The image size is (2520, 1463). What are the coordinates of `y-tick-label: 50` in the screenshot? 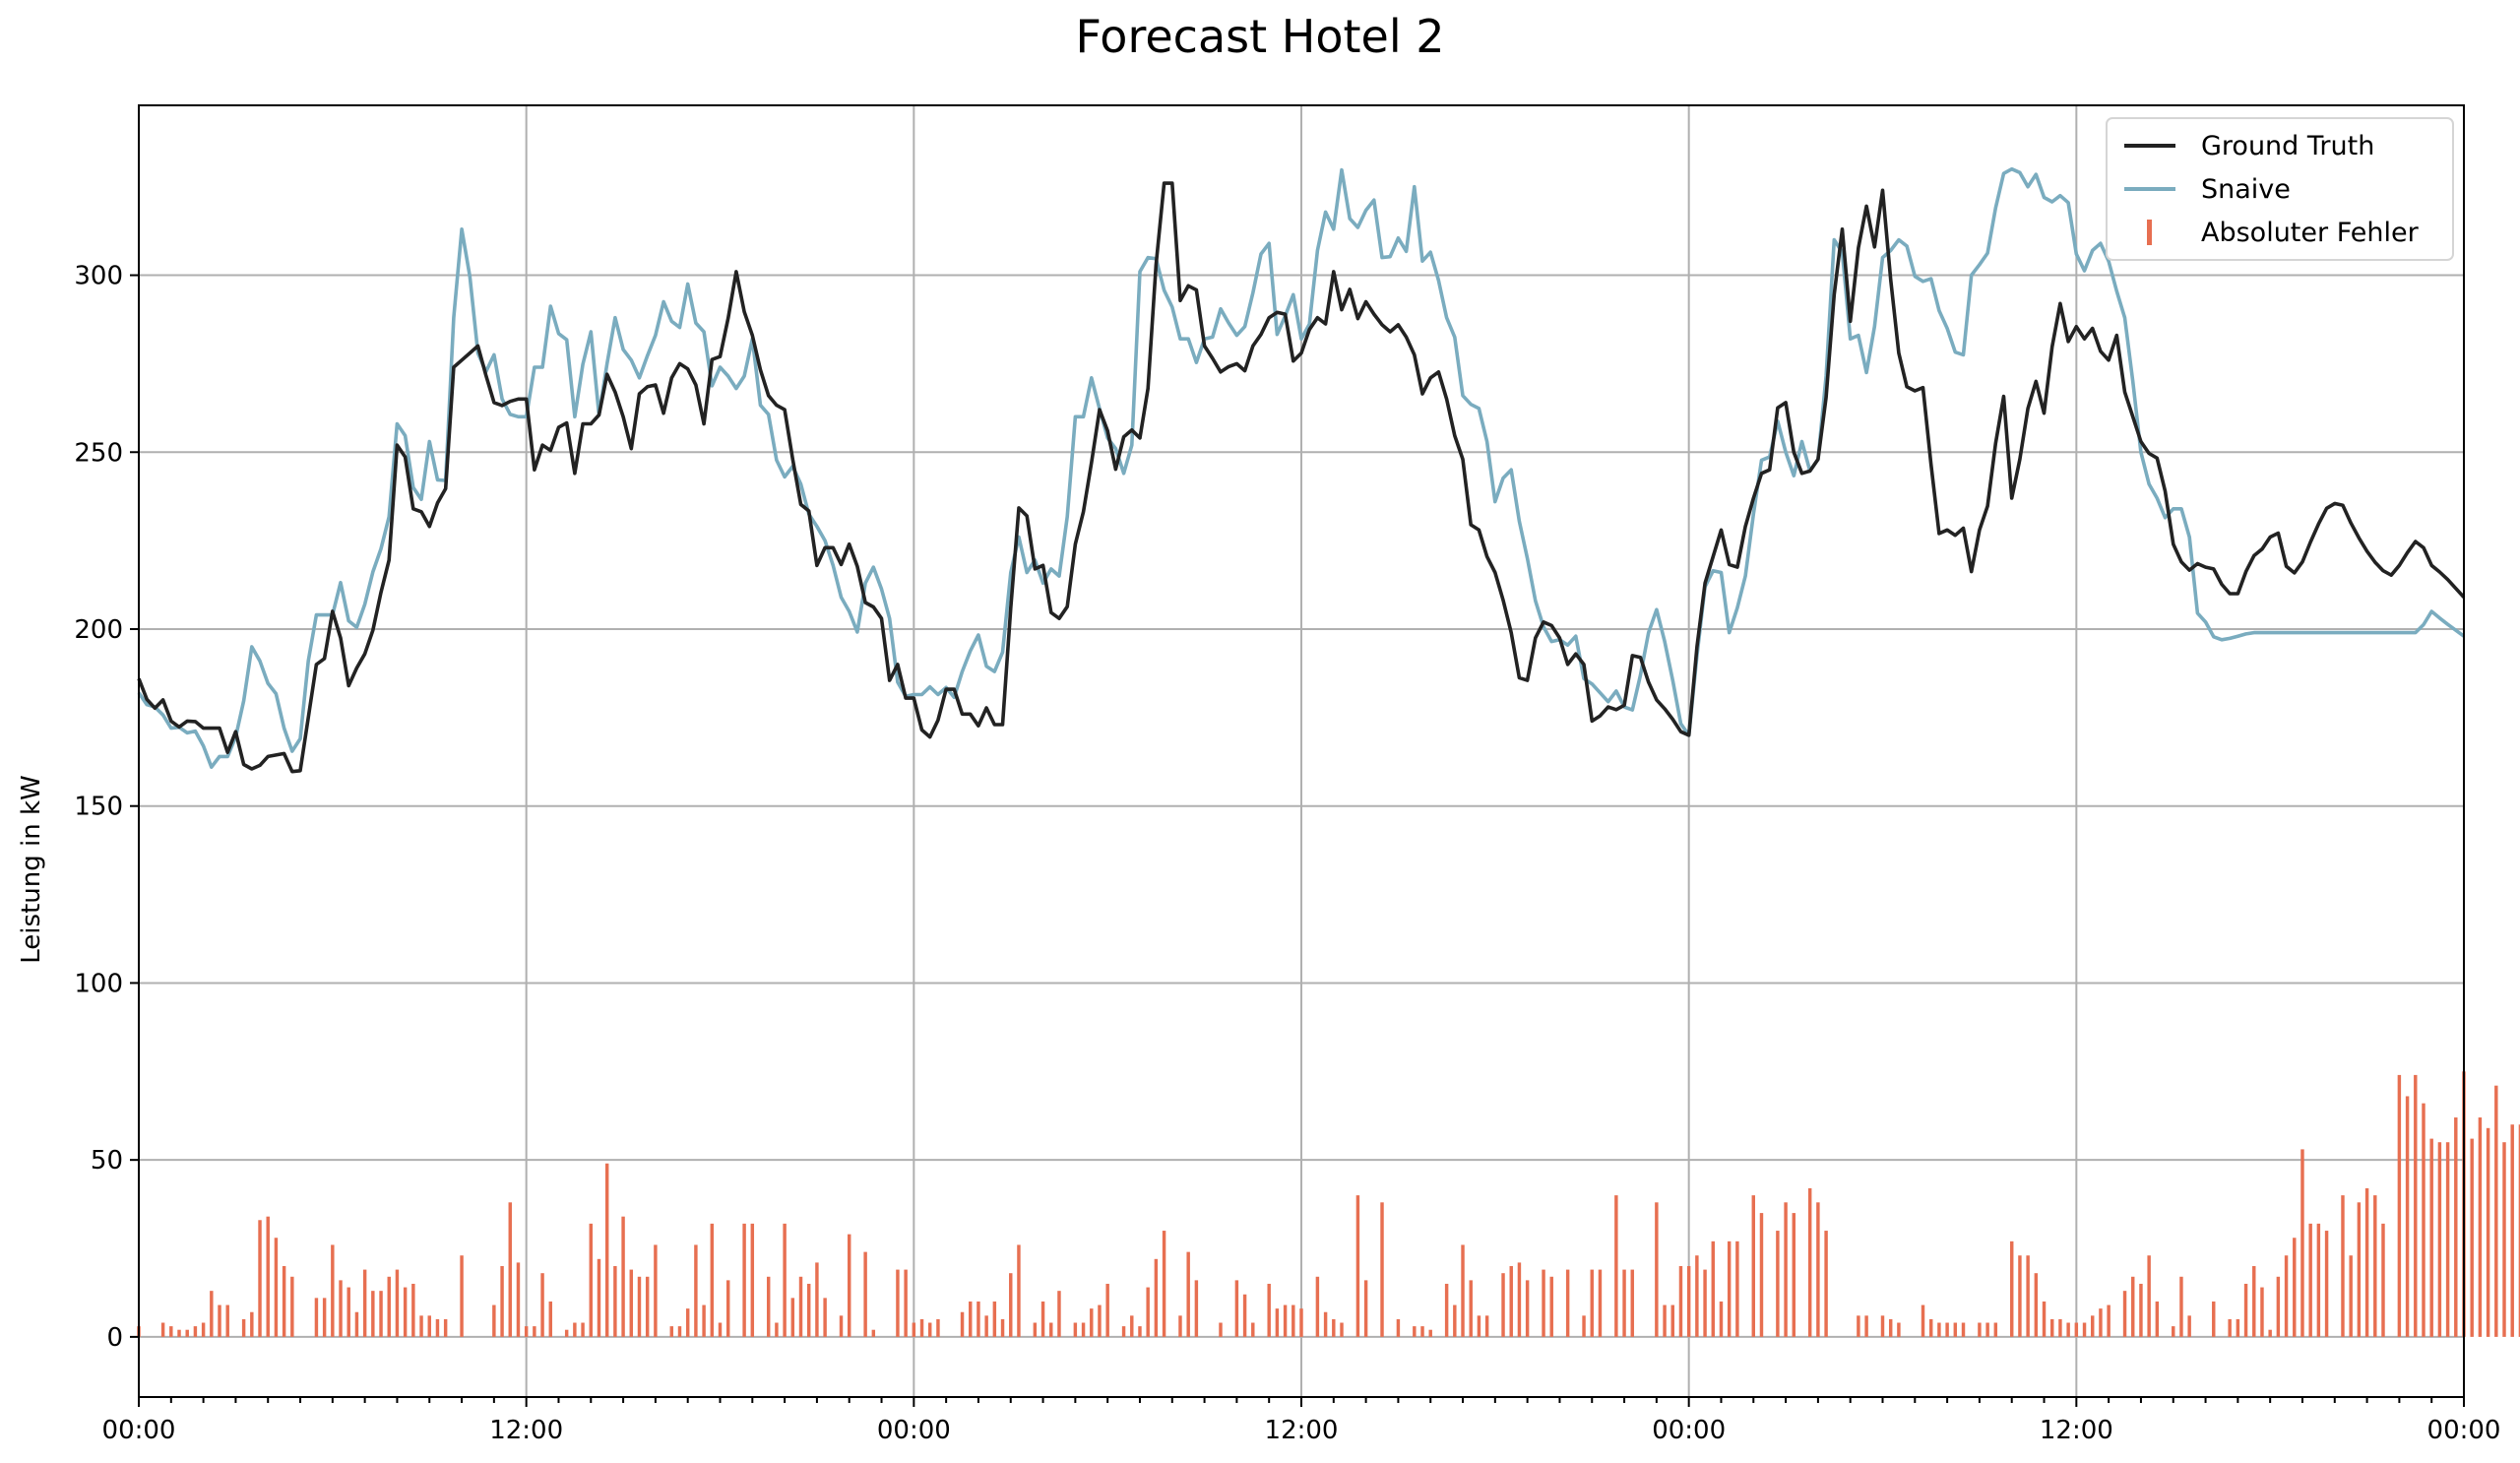 It's located at (107, 1161).